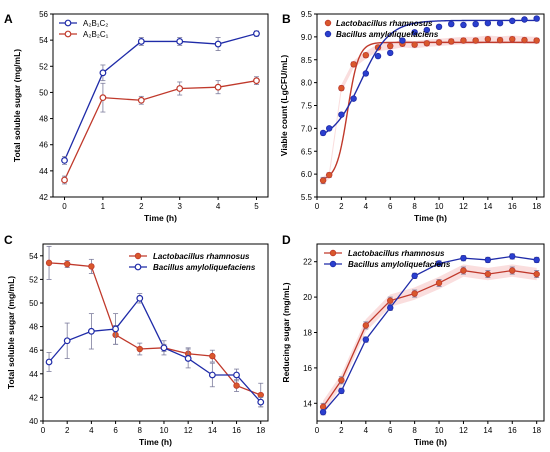 The height and width of the screenshot is (452, 550). What do you see at coordinates (43, 145) in the screenshot?
I see `y-tick-label: 46` at bounding box center [43, 145].